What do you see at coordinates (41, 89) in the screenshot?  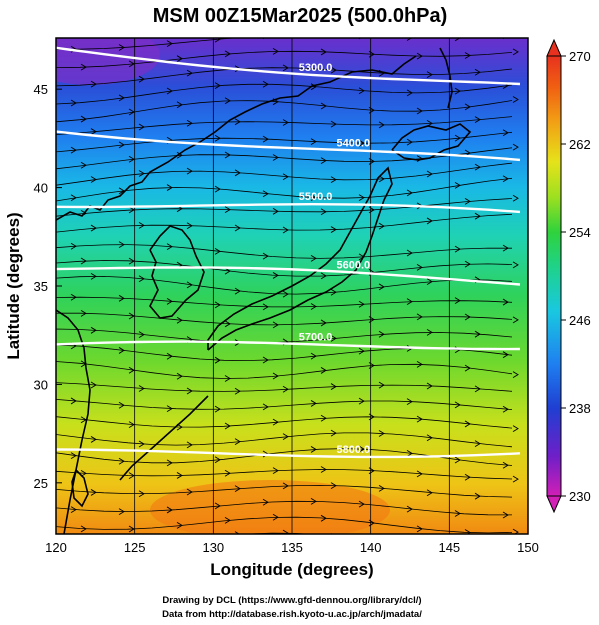 I see `latitude-tick: 45` at bounding box center [41, 89].